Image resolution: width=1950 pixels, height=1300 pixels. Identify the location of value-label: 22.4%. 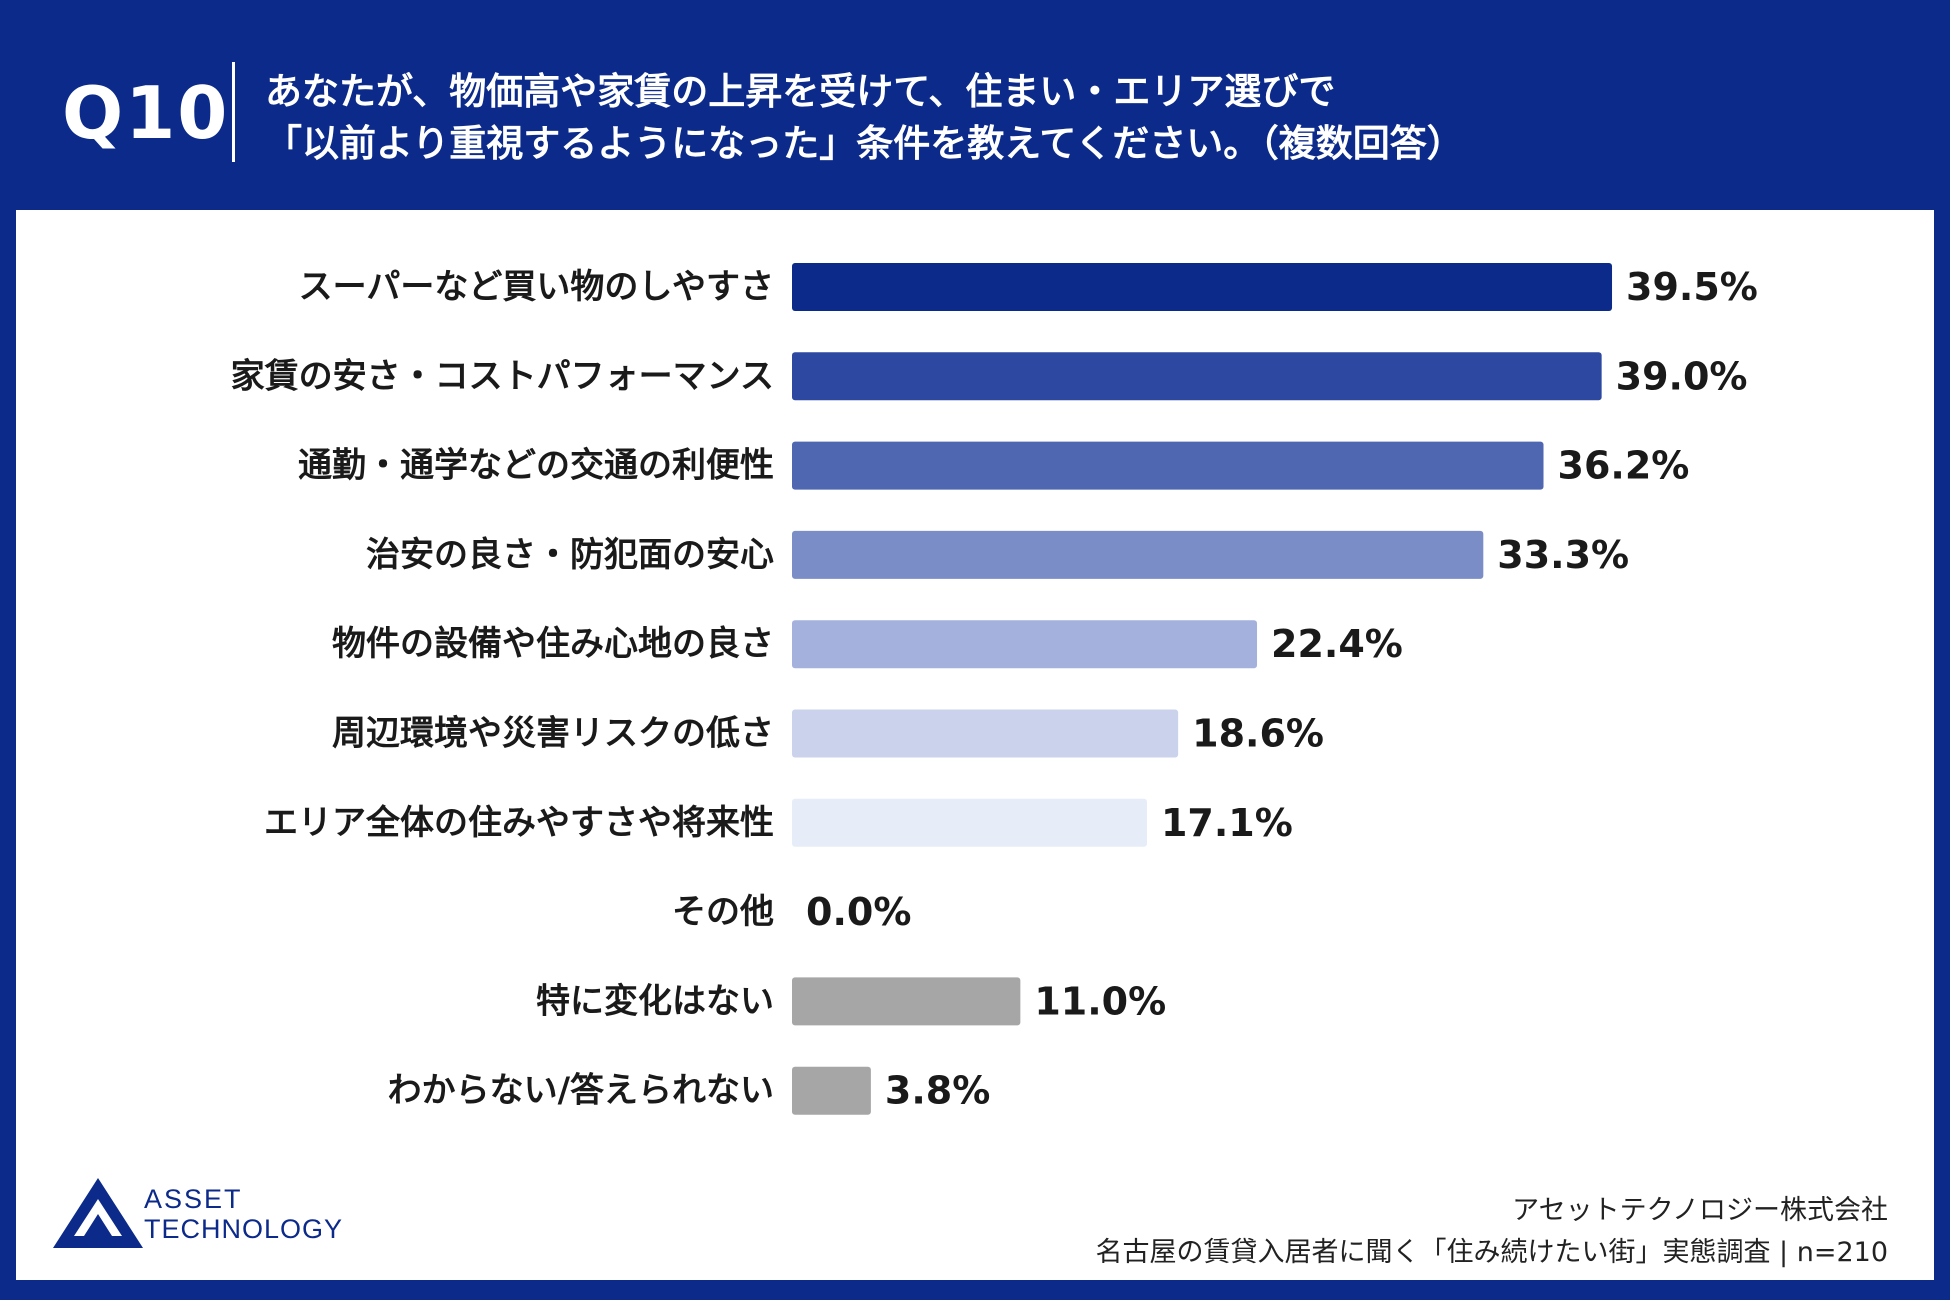
(1337, 644).